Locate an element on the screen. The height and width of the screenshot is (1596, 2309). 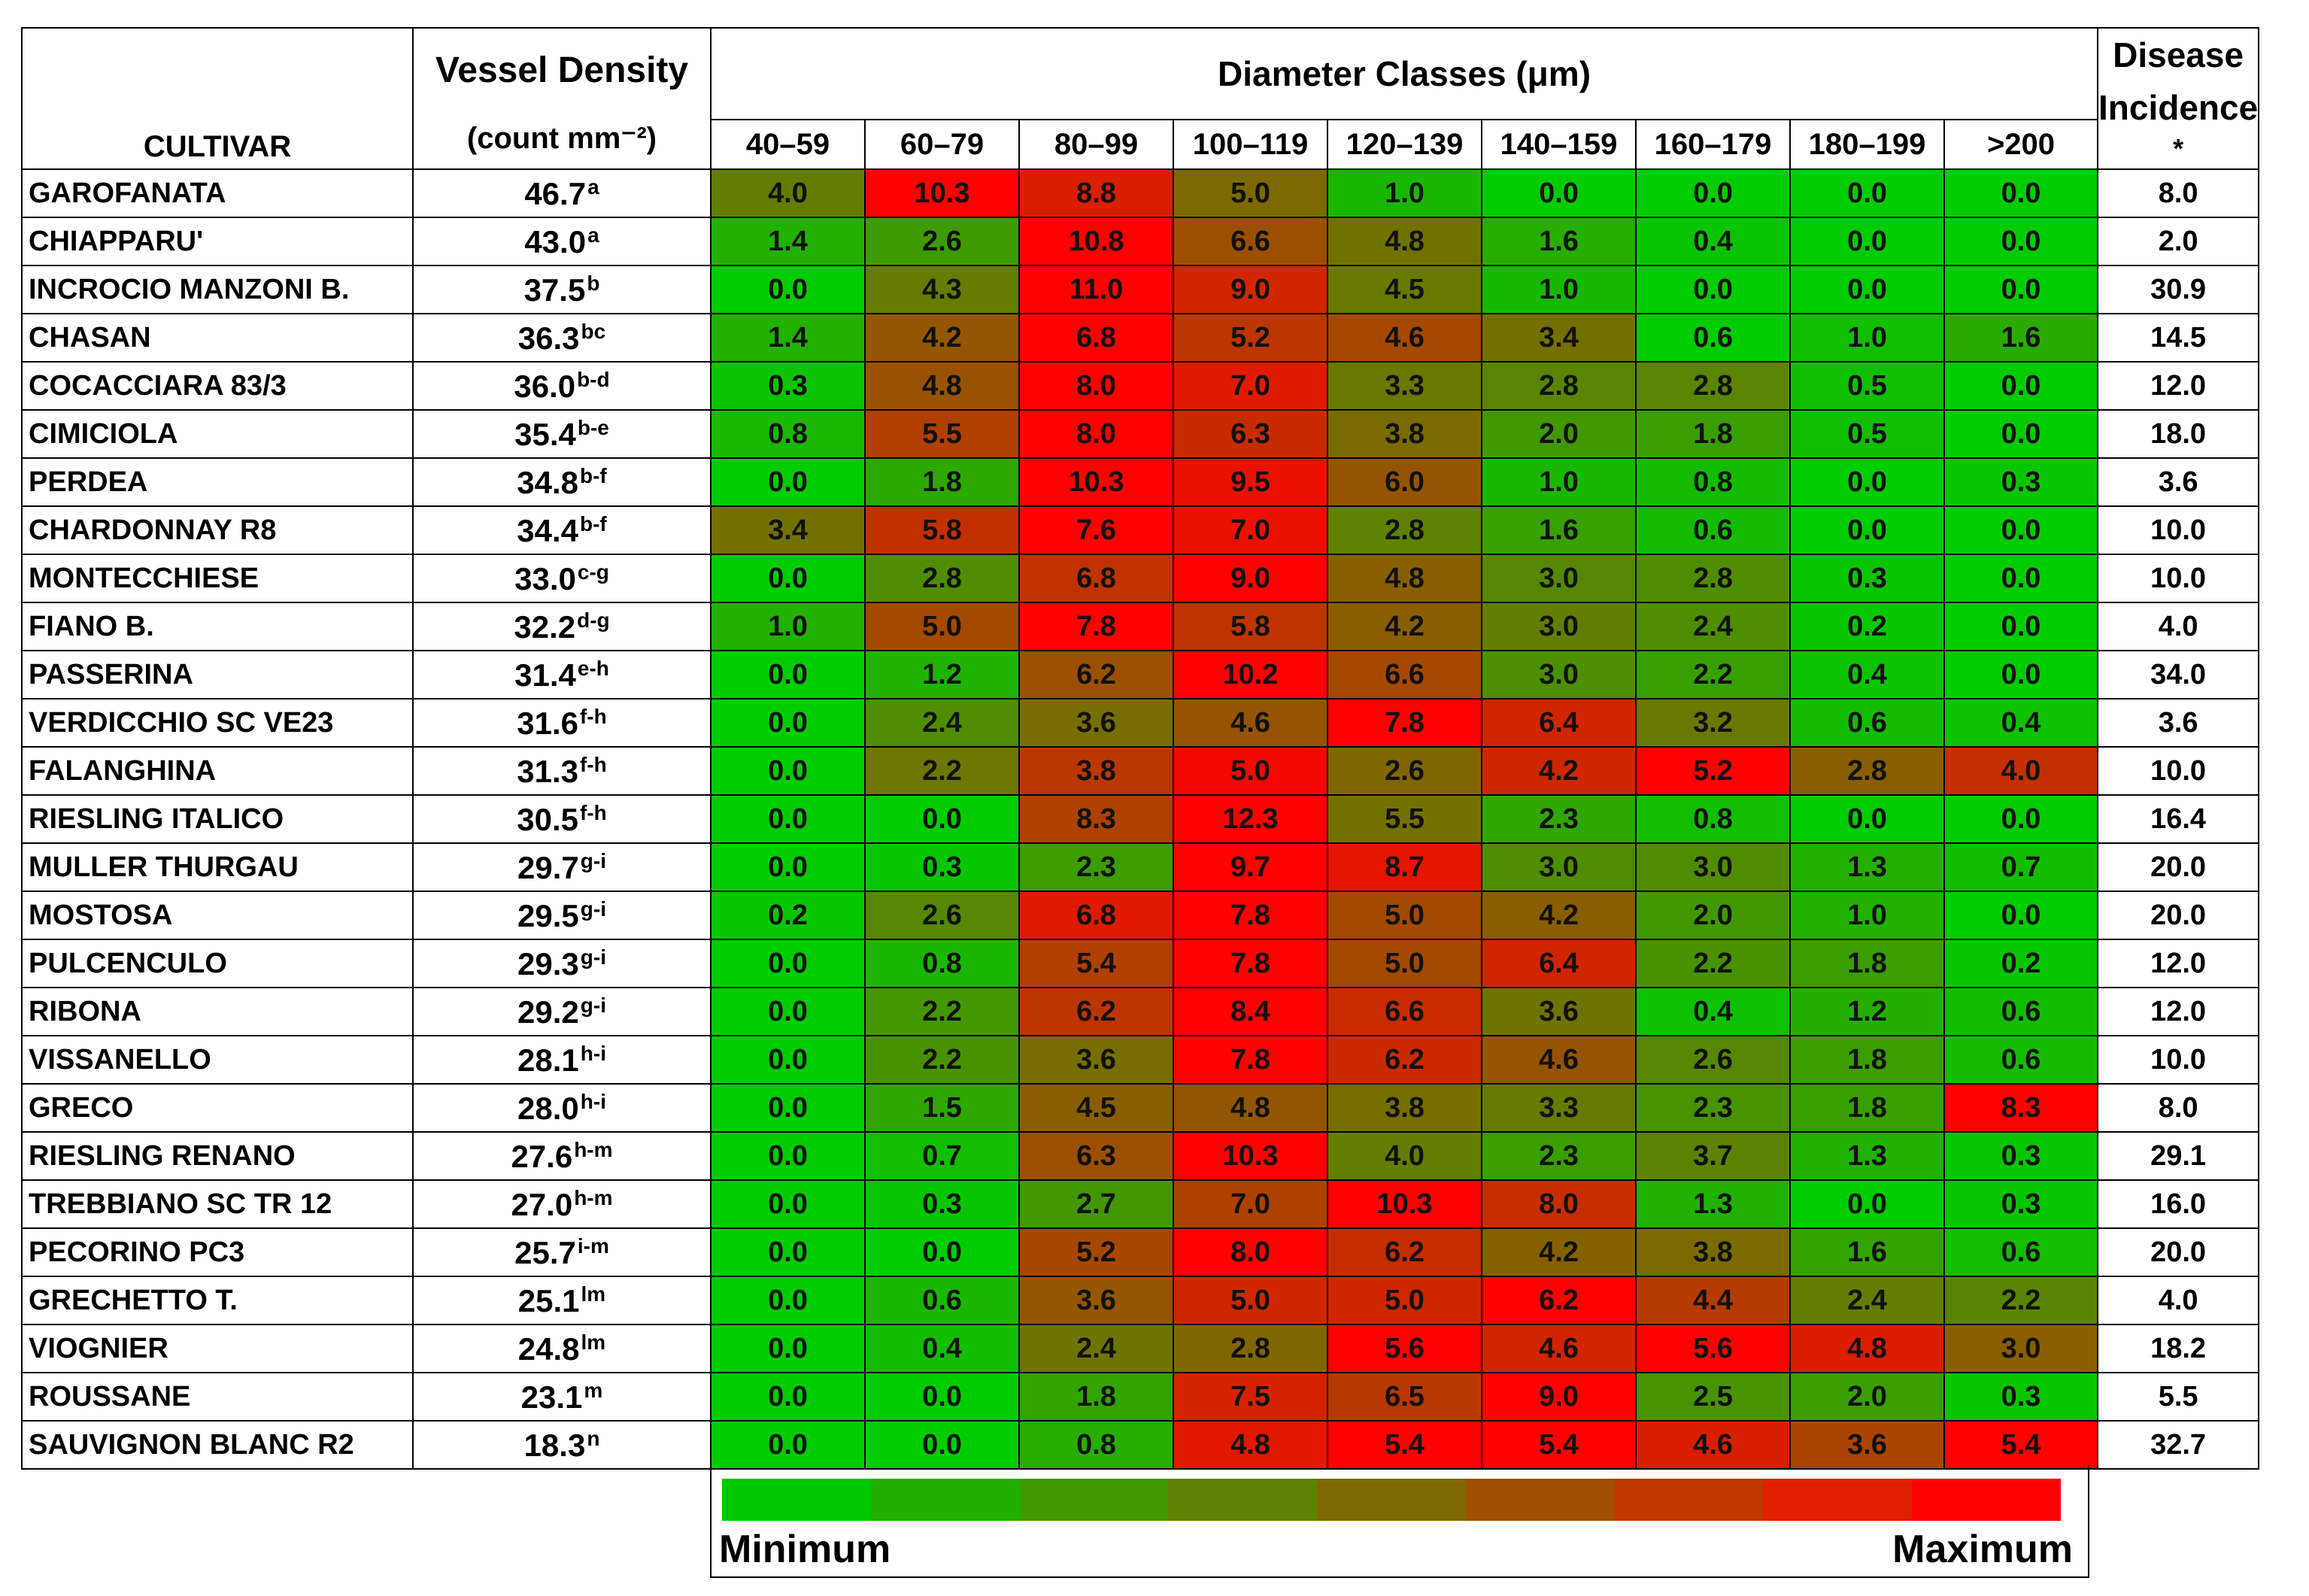
heat-cell: 2.6 is located at coordinates (1713, 1060).